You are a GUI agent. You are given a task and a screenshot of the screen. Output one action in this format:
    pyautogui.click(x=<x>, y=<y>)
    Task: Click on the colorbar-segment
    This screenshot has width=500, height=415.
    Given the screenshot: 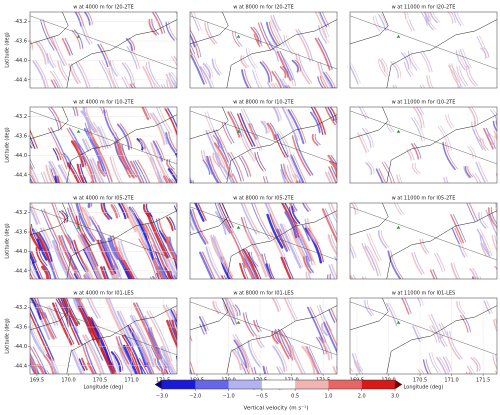 What is the action you would take?
    pyautogui.click(x=378, y=384)
    